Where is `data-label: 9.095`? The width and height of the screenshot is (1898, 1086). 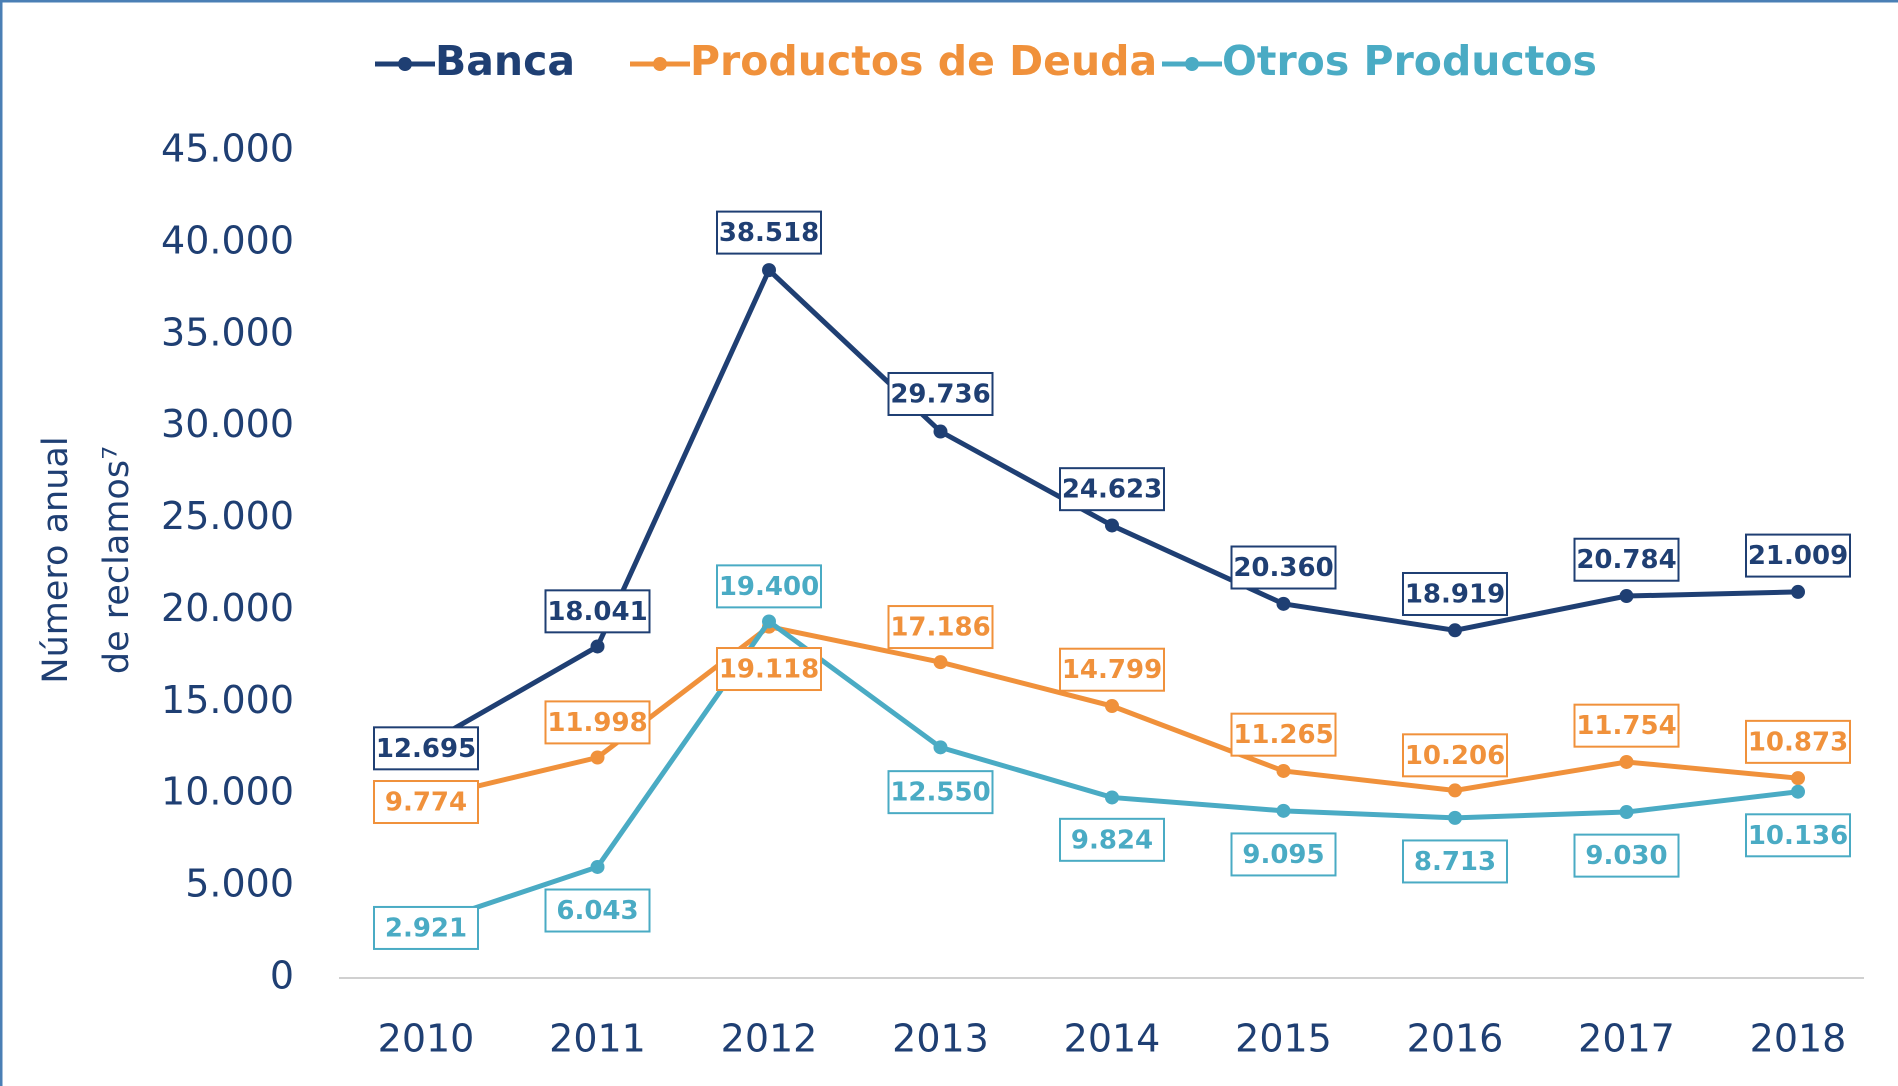 data-label: 9.095 is located at coordinates (1283, 855).